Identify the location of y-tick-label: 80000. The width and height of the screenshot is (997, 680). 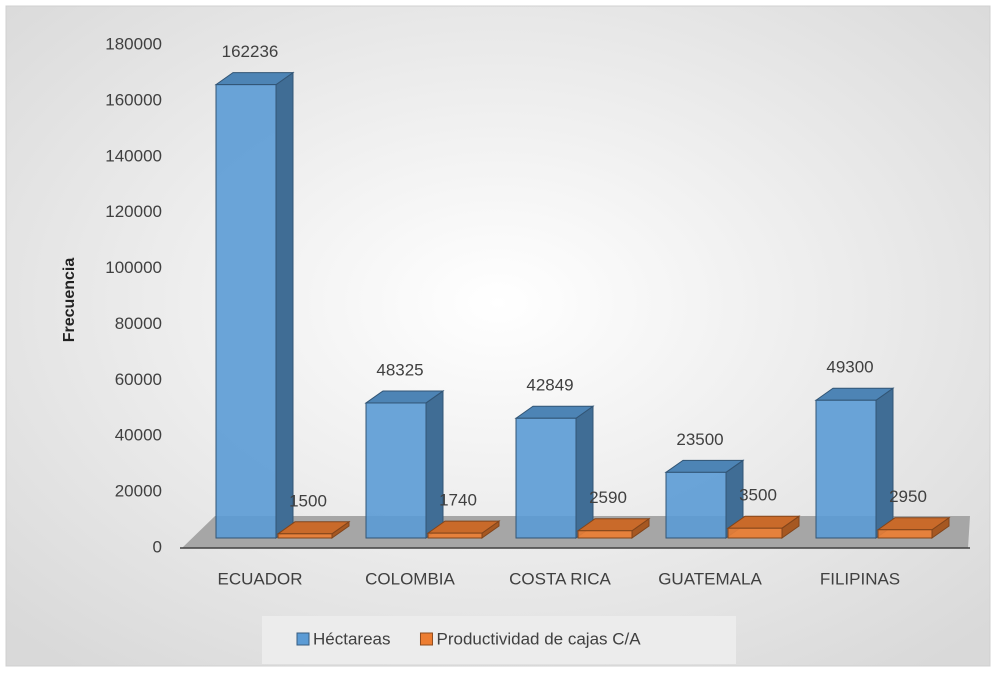
(138, 323).